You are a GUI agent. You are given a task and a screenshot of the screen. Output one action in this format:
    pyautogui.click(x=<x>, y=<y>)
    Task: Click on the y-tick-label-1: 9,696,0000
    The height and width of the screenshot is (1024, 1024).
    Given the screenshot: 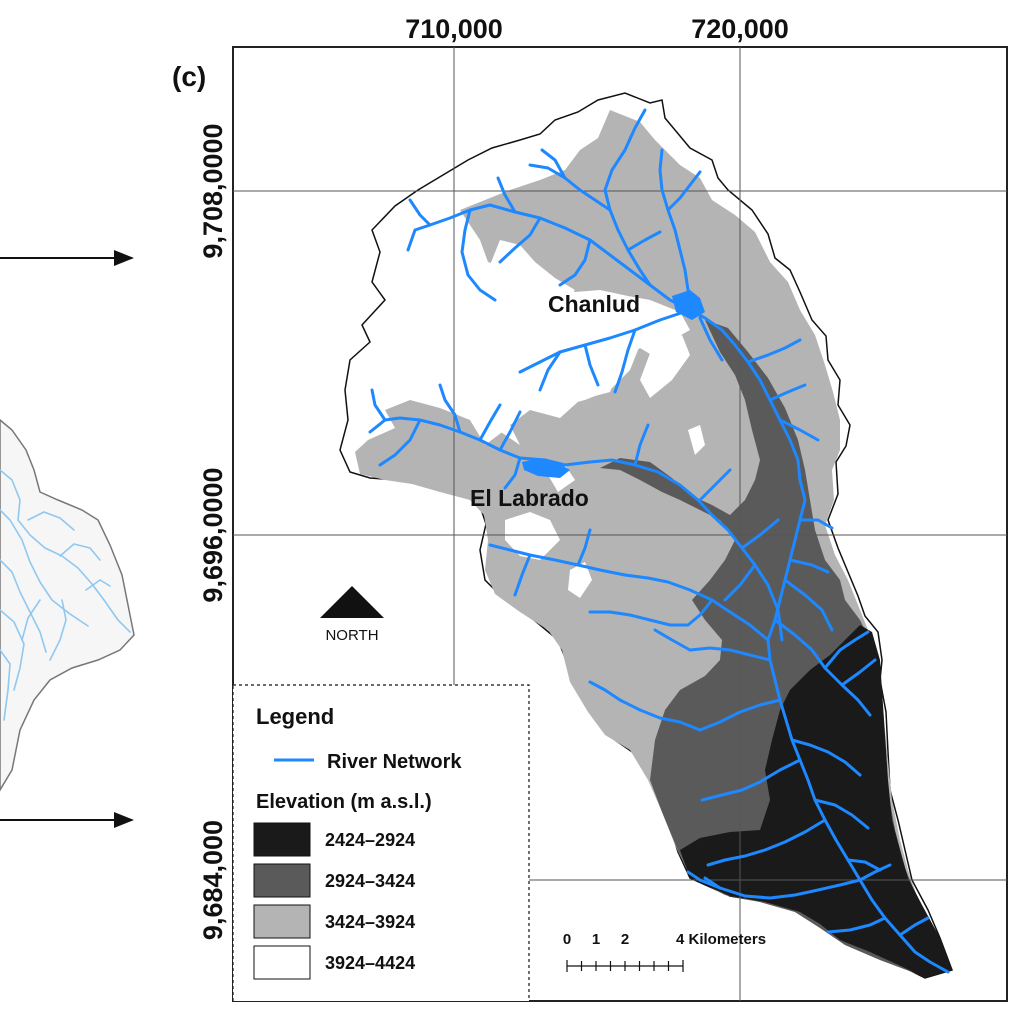 What is the action you would take?
    pyautogui.click(x=213, y=534)
    